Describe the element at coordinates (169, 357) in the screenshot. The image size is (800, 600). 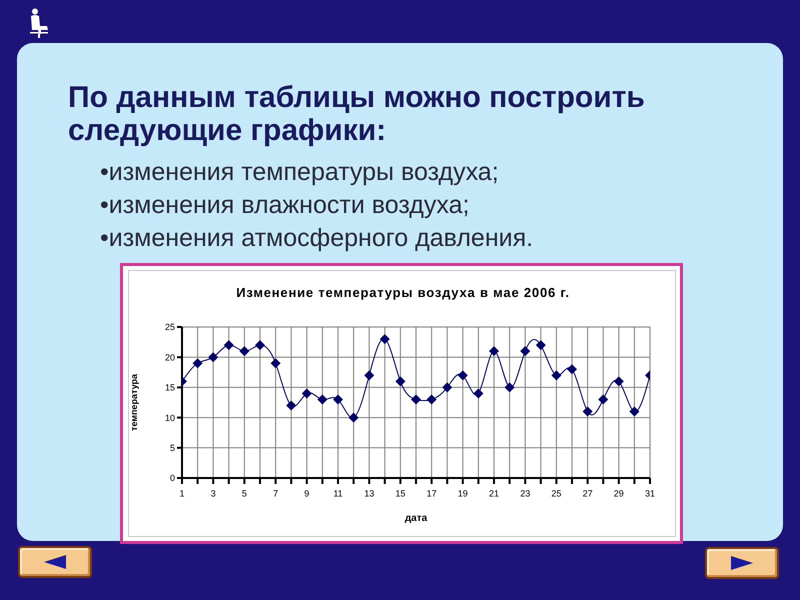
I see `y-tick-label: 20` at that location.